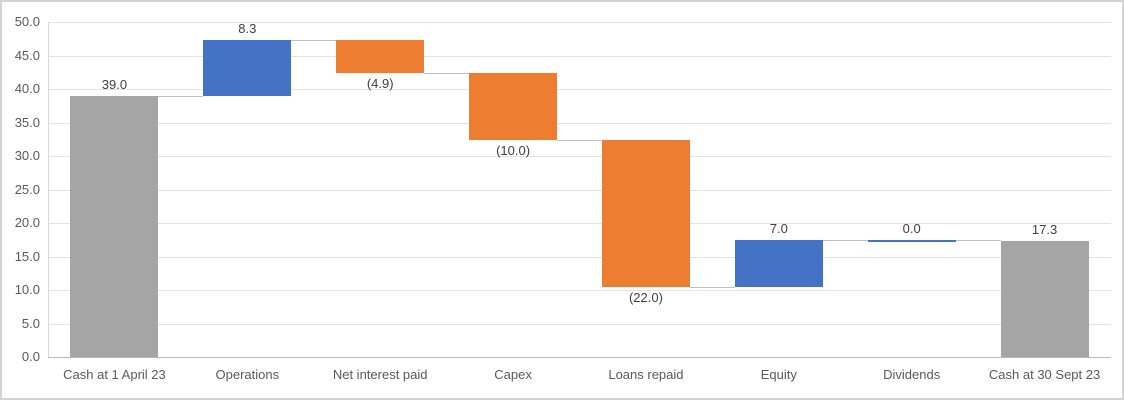  Describe the element at coordinates (579, 357) in the screenshot. I see `x-axis-line` at that location.